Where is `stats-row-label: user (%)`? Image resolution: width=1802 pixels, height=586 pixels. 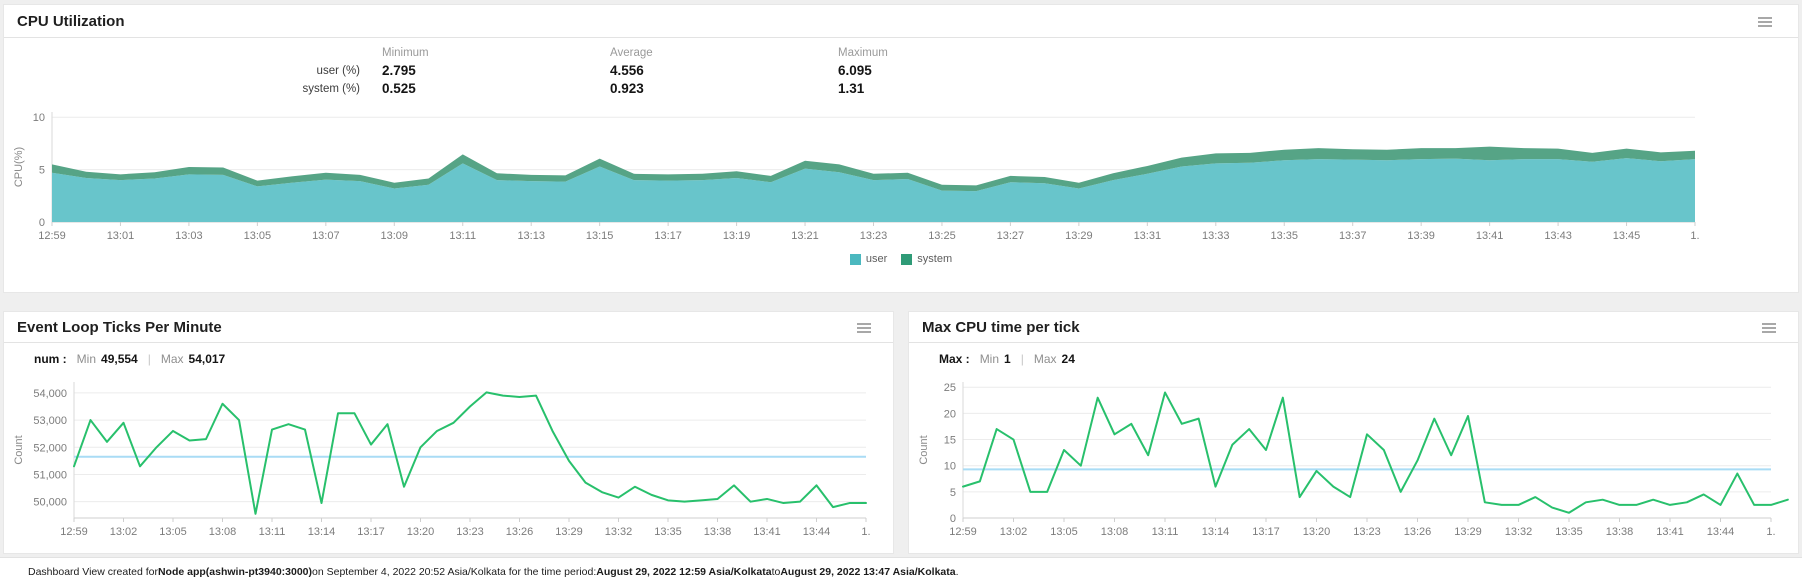
stats-row-label: user (%) is located at coordinates (338, 71).